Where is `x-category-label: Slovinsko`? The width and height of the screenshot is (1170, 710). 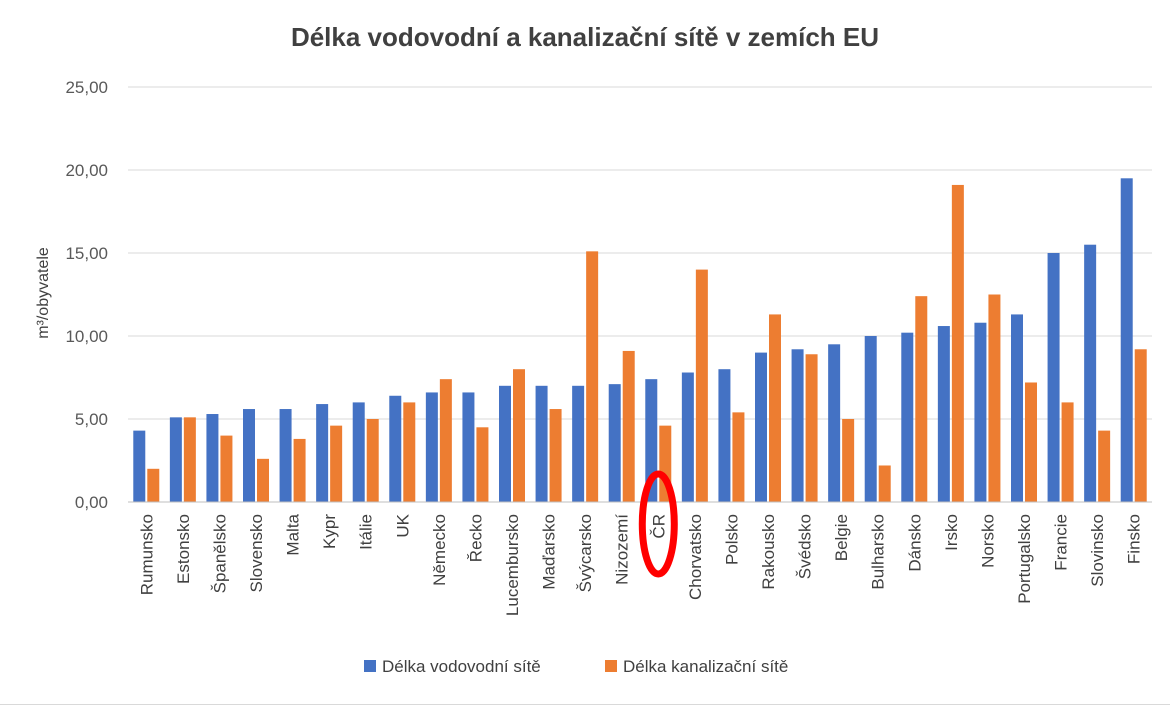 x-category-label: Slovinsko is located at coordinates (1097, 550).